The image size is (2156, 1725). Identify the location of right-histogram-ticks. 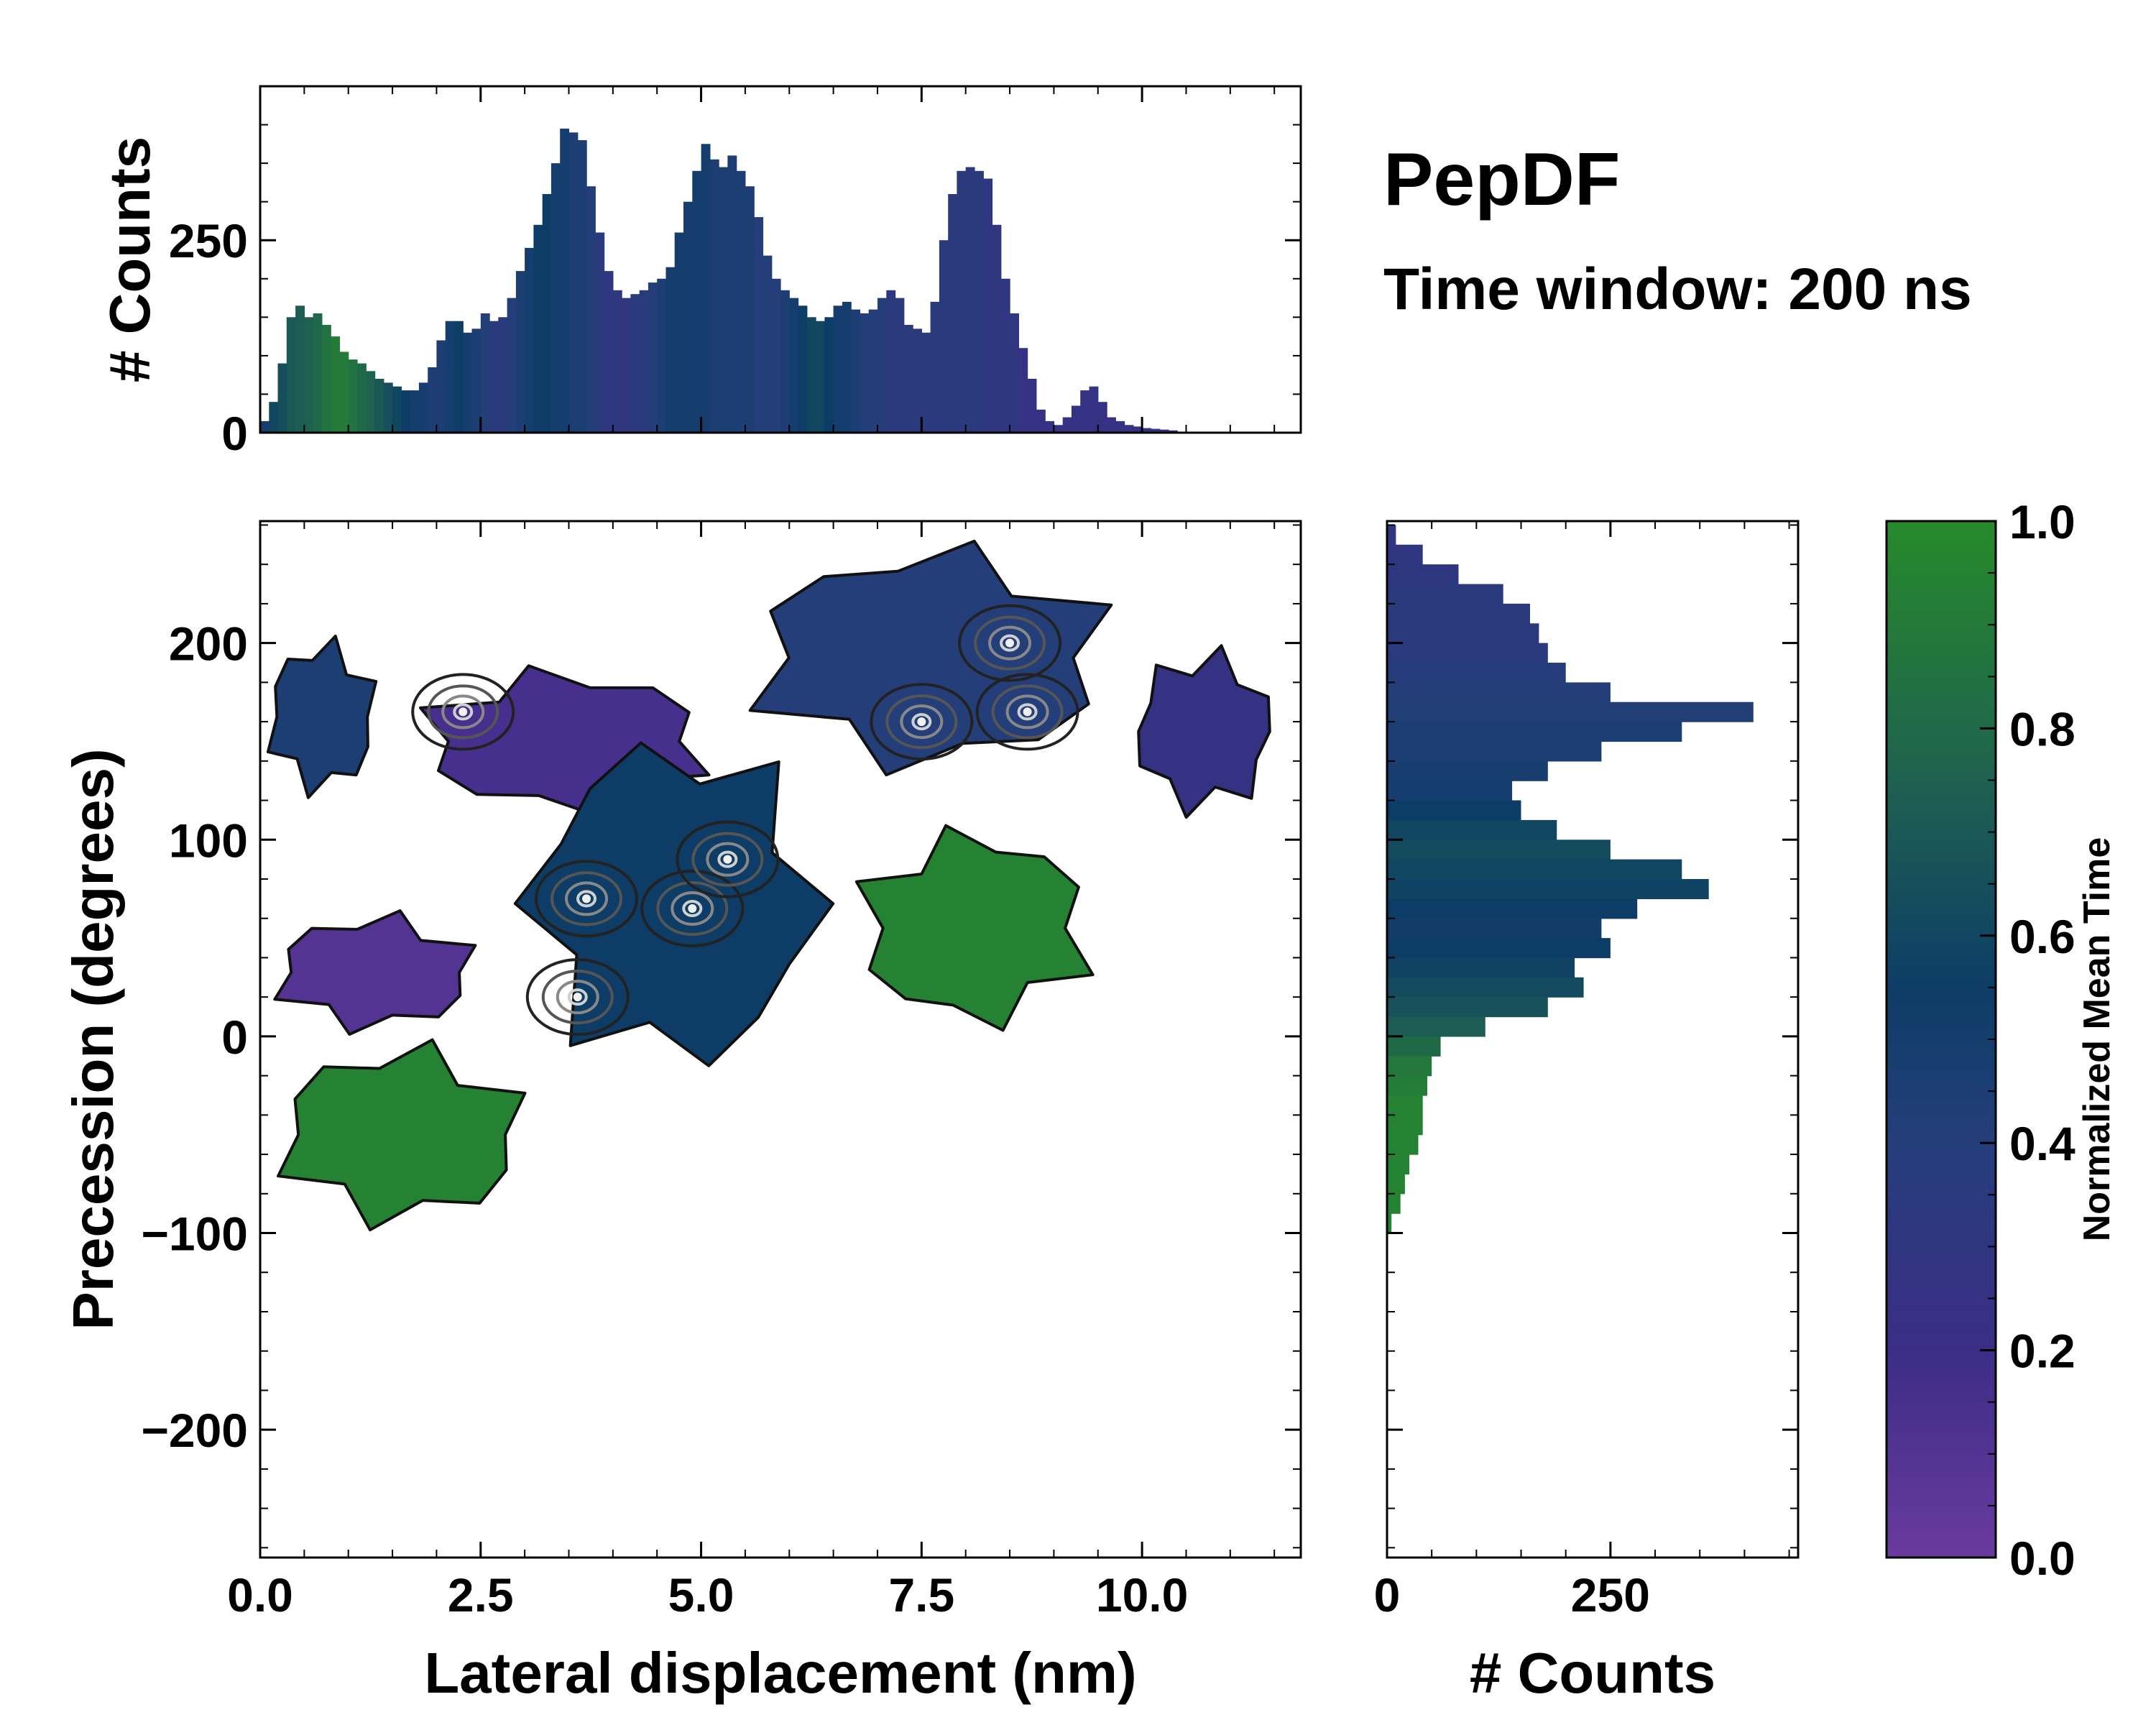
(1592, 1039).